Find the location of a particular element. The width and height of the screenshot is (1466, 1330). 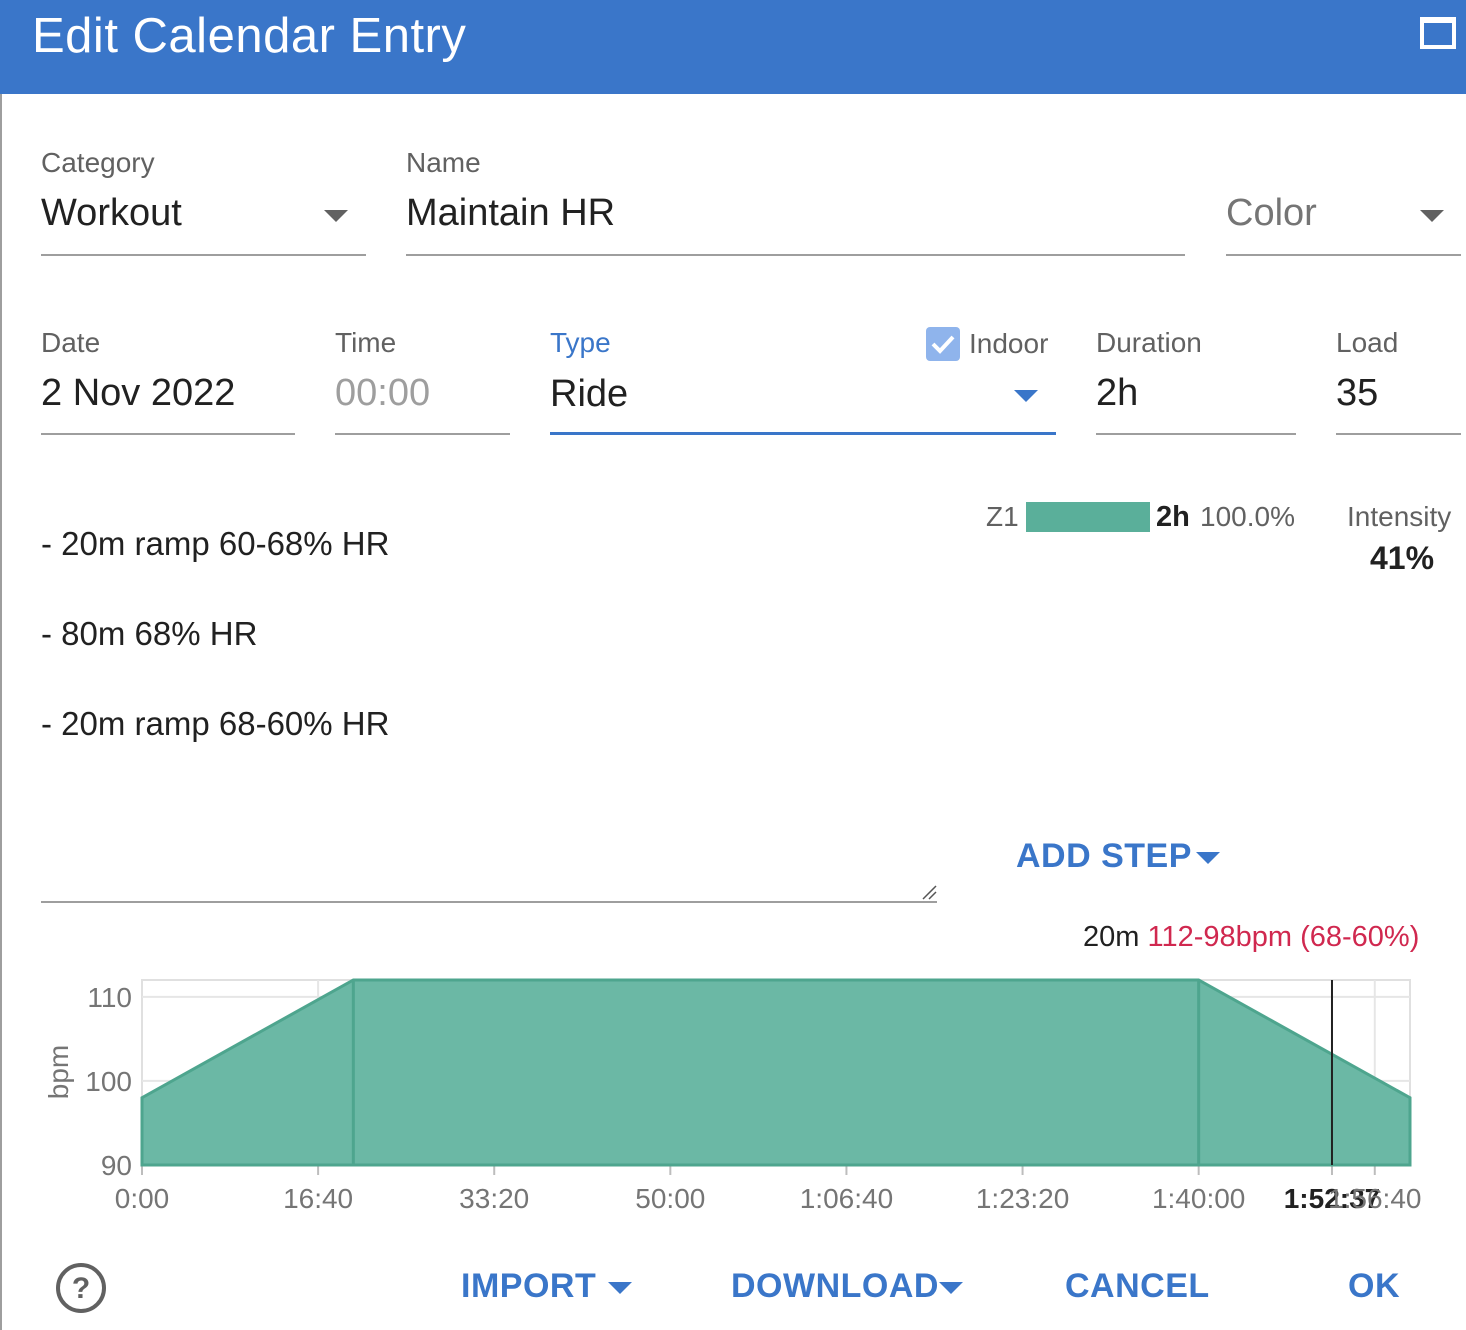

duration-underline is located at coordinates (1196, 434).